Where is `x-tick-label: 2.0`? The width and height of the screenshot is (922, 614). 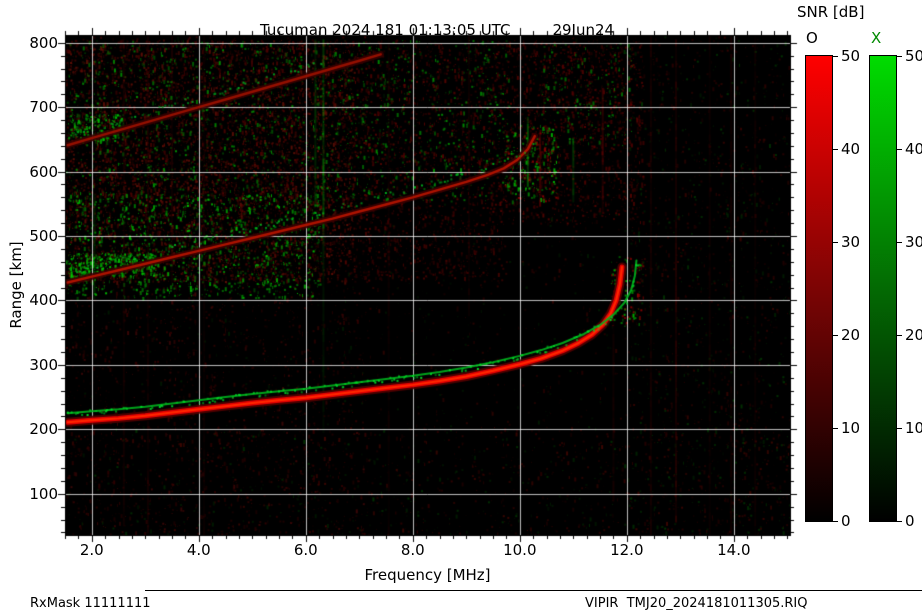 x-tick-label: 2.0 is located at coordinates (91, 550).